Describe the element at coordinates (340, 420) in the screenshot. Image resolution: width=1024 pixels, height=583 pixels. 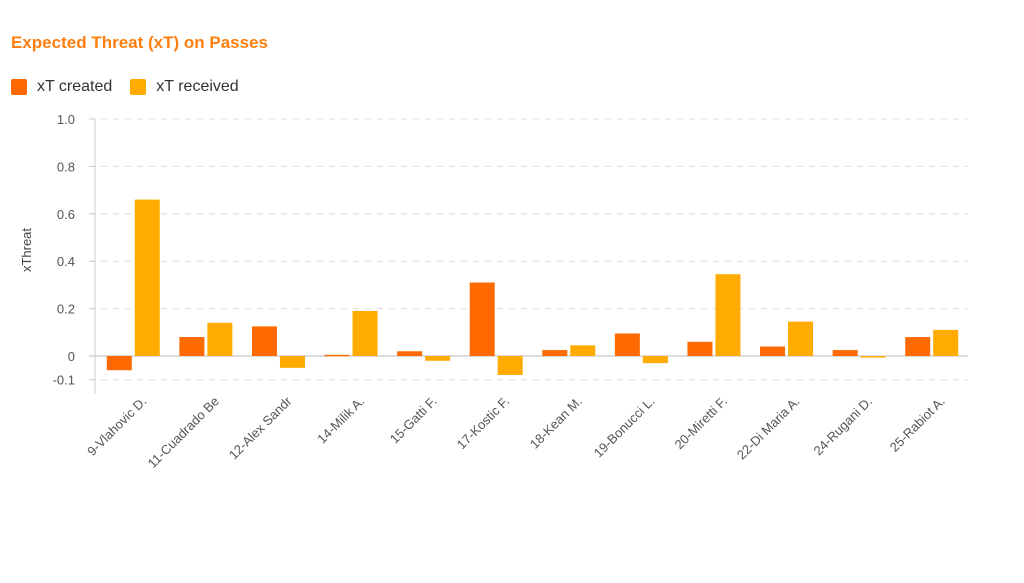
I see `x-tick-label: 14-Milik A.` at that location.